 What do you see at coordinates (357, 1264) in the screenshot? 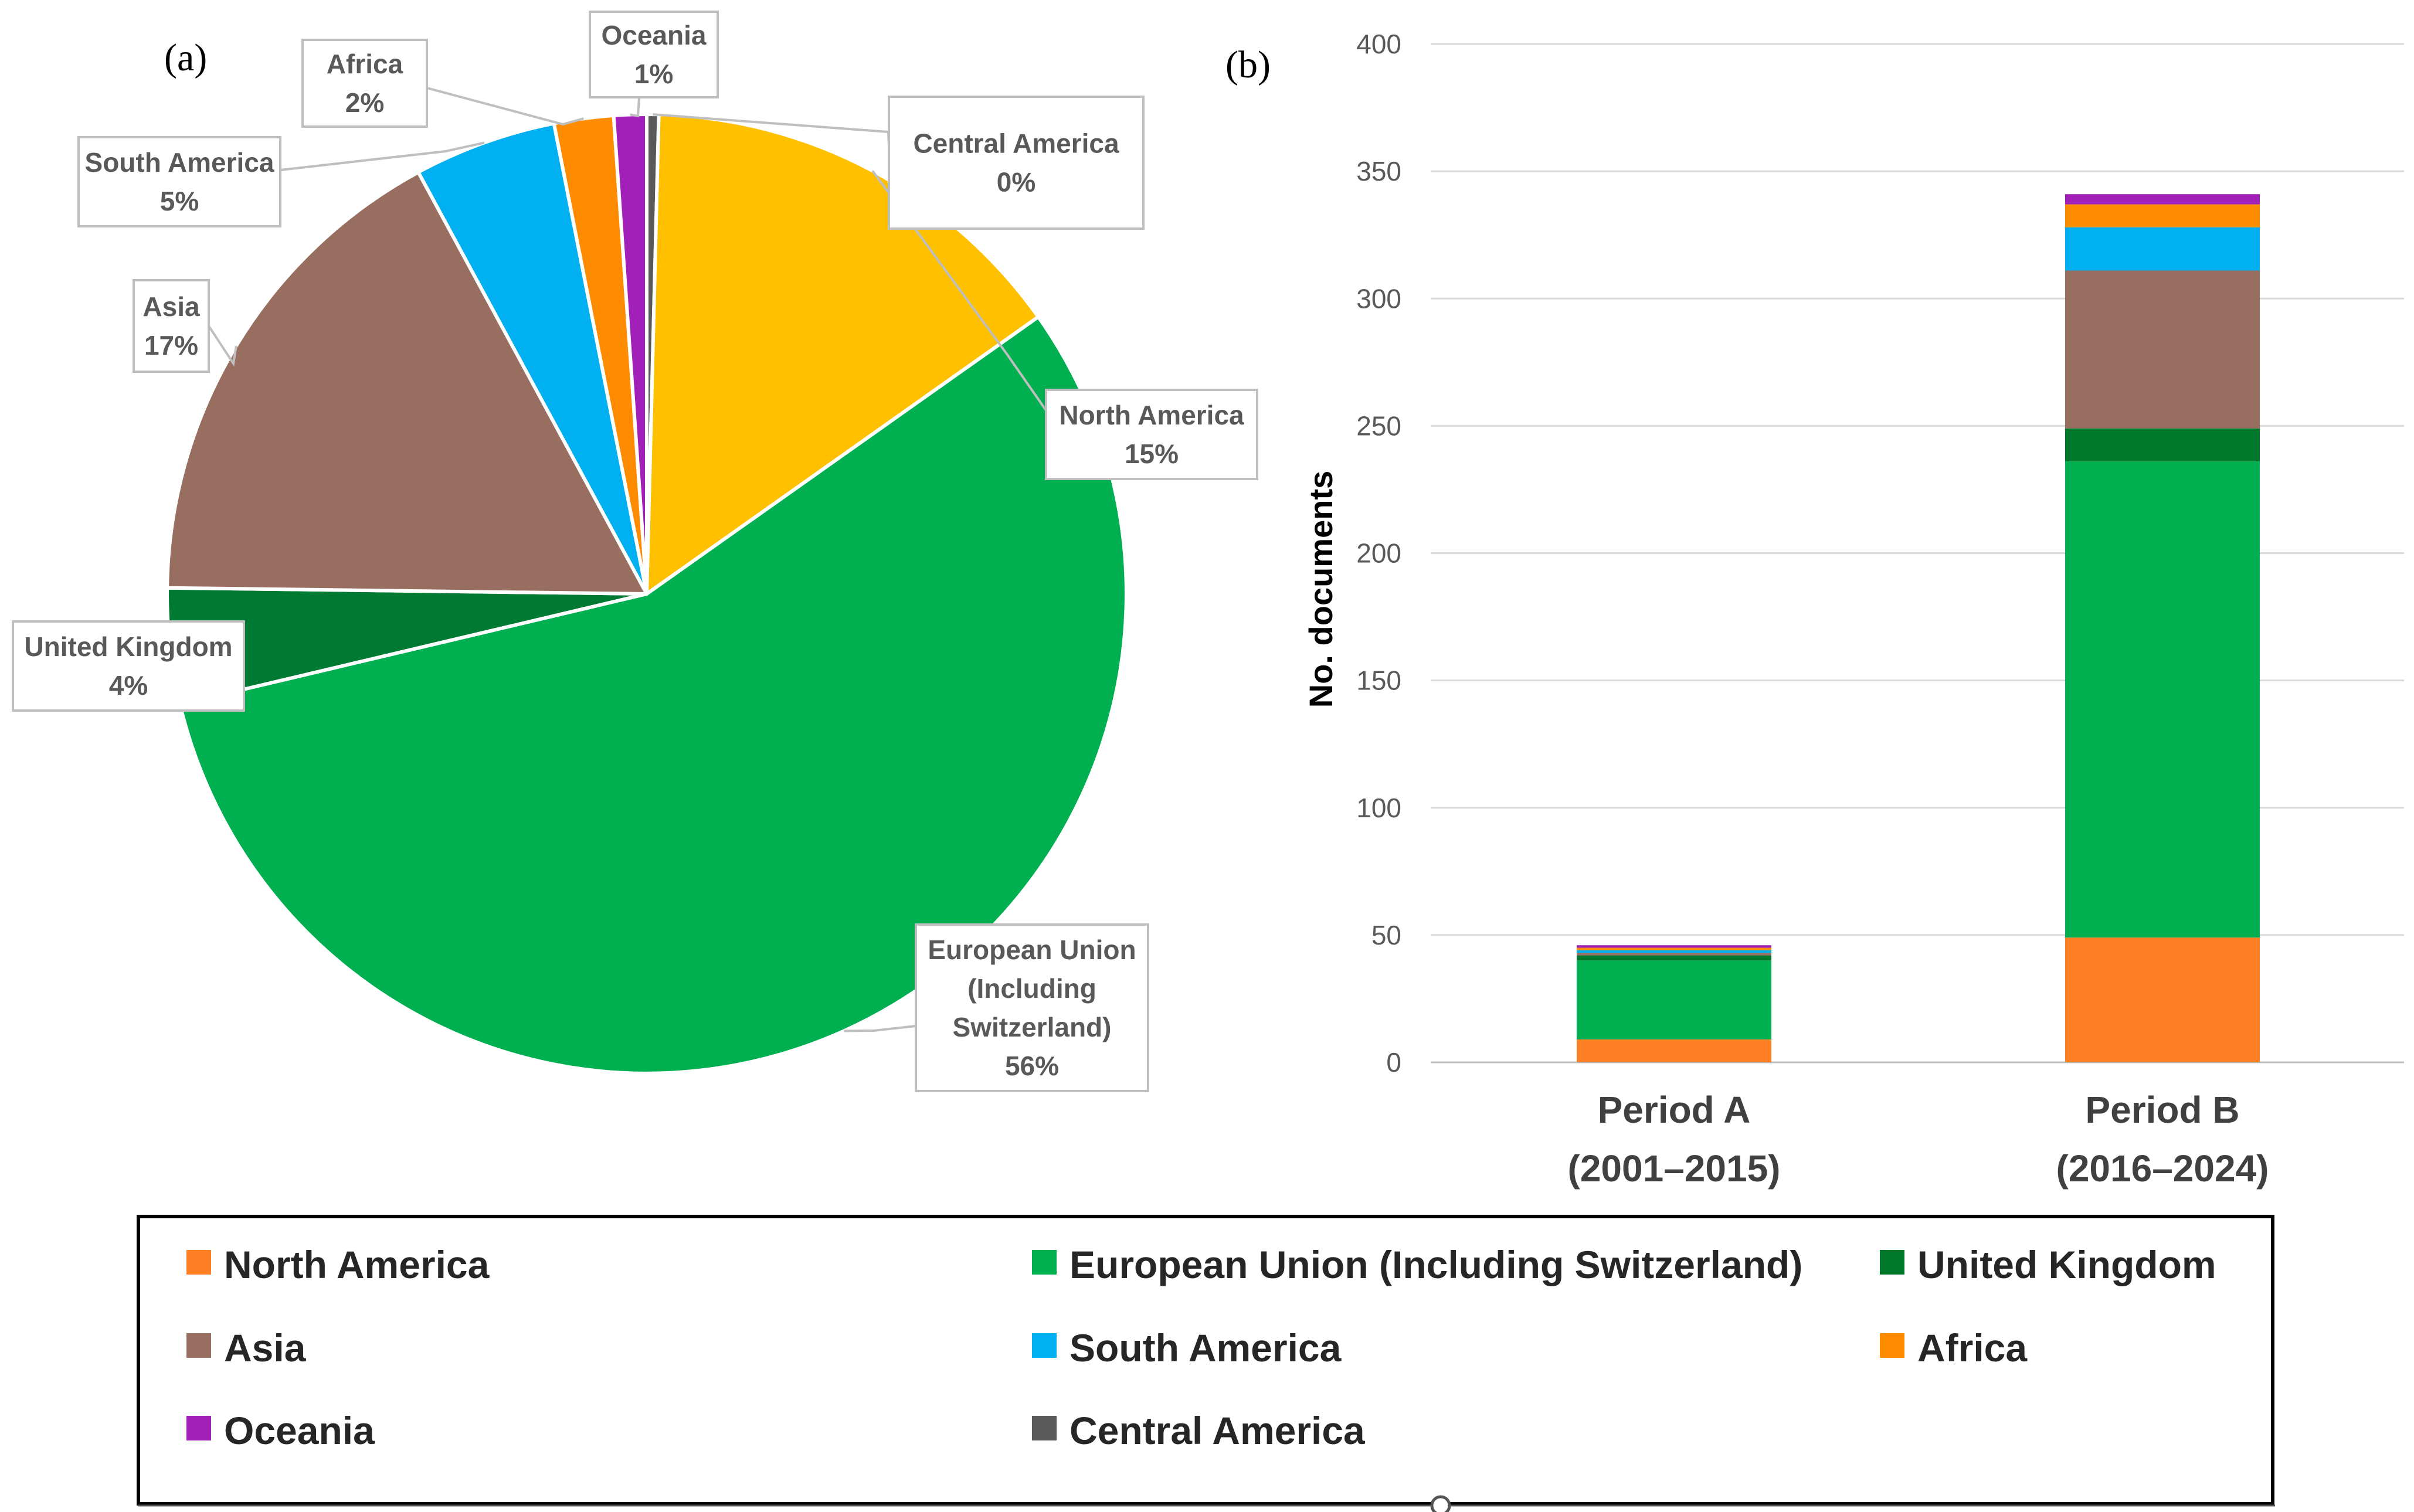
I see `legend-label: North America` at bounding box center [357, 1264].